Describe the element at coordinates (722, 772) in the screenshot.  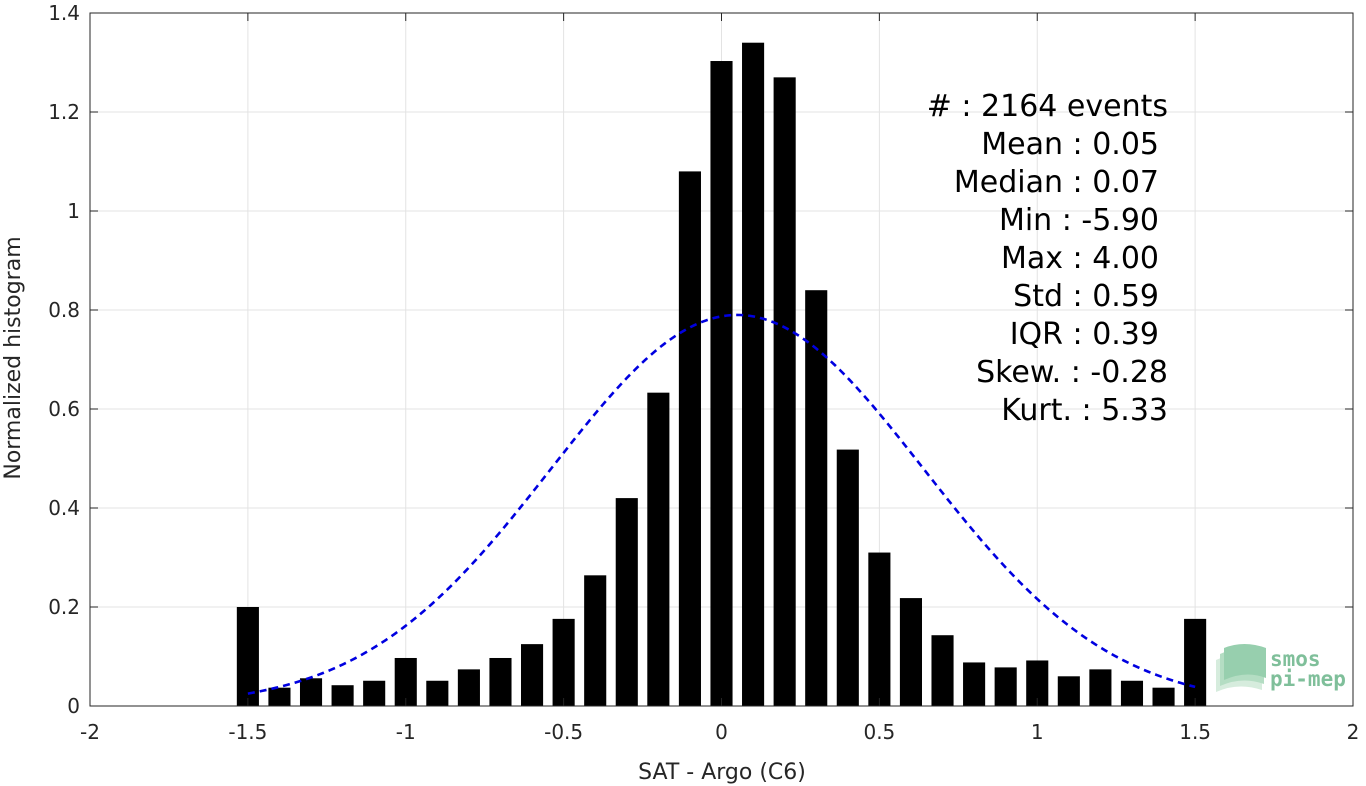
I see `x-axis-label: SAT - Argo (C6)` at that location.